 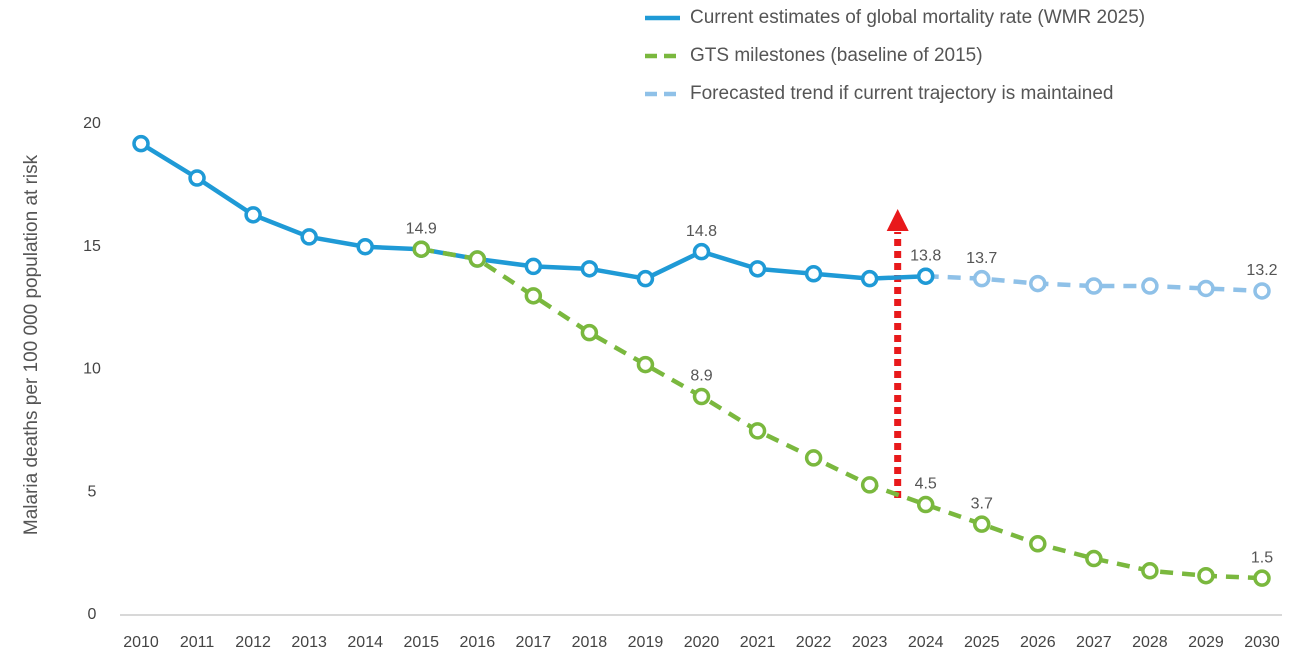 I want to click on x-tick-label: 2027, so click(x=1094, y=642).